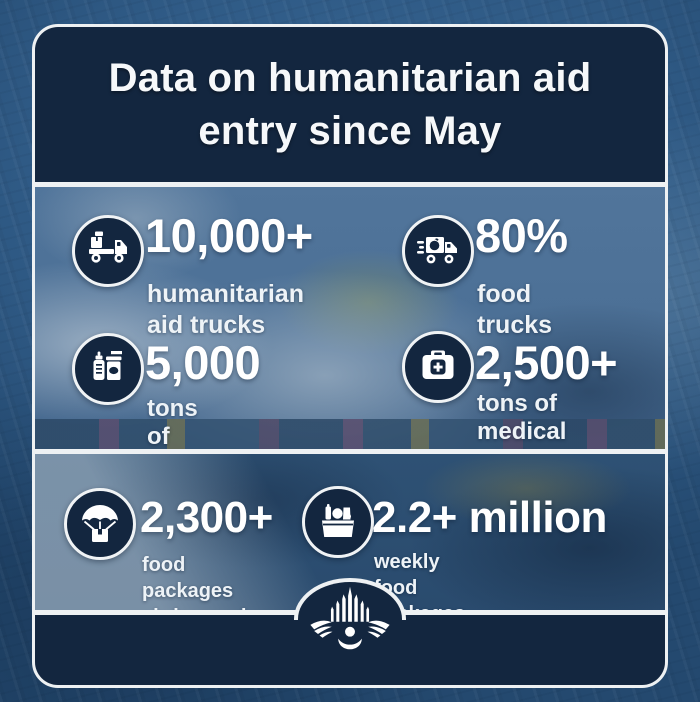 The height and width of the screenshot is (702, 700). What do you see at coordinates (537, 419) in the screenshot?
I see `stat-caption: tons of medical equipment` at bounding box center [537, 419].